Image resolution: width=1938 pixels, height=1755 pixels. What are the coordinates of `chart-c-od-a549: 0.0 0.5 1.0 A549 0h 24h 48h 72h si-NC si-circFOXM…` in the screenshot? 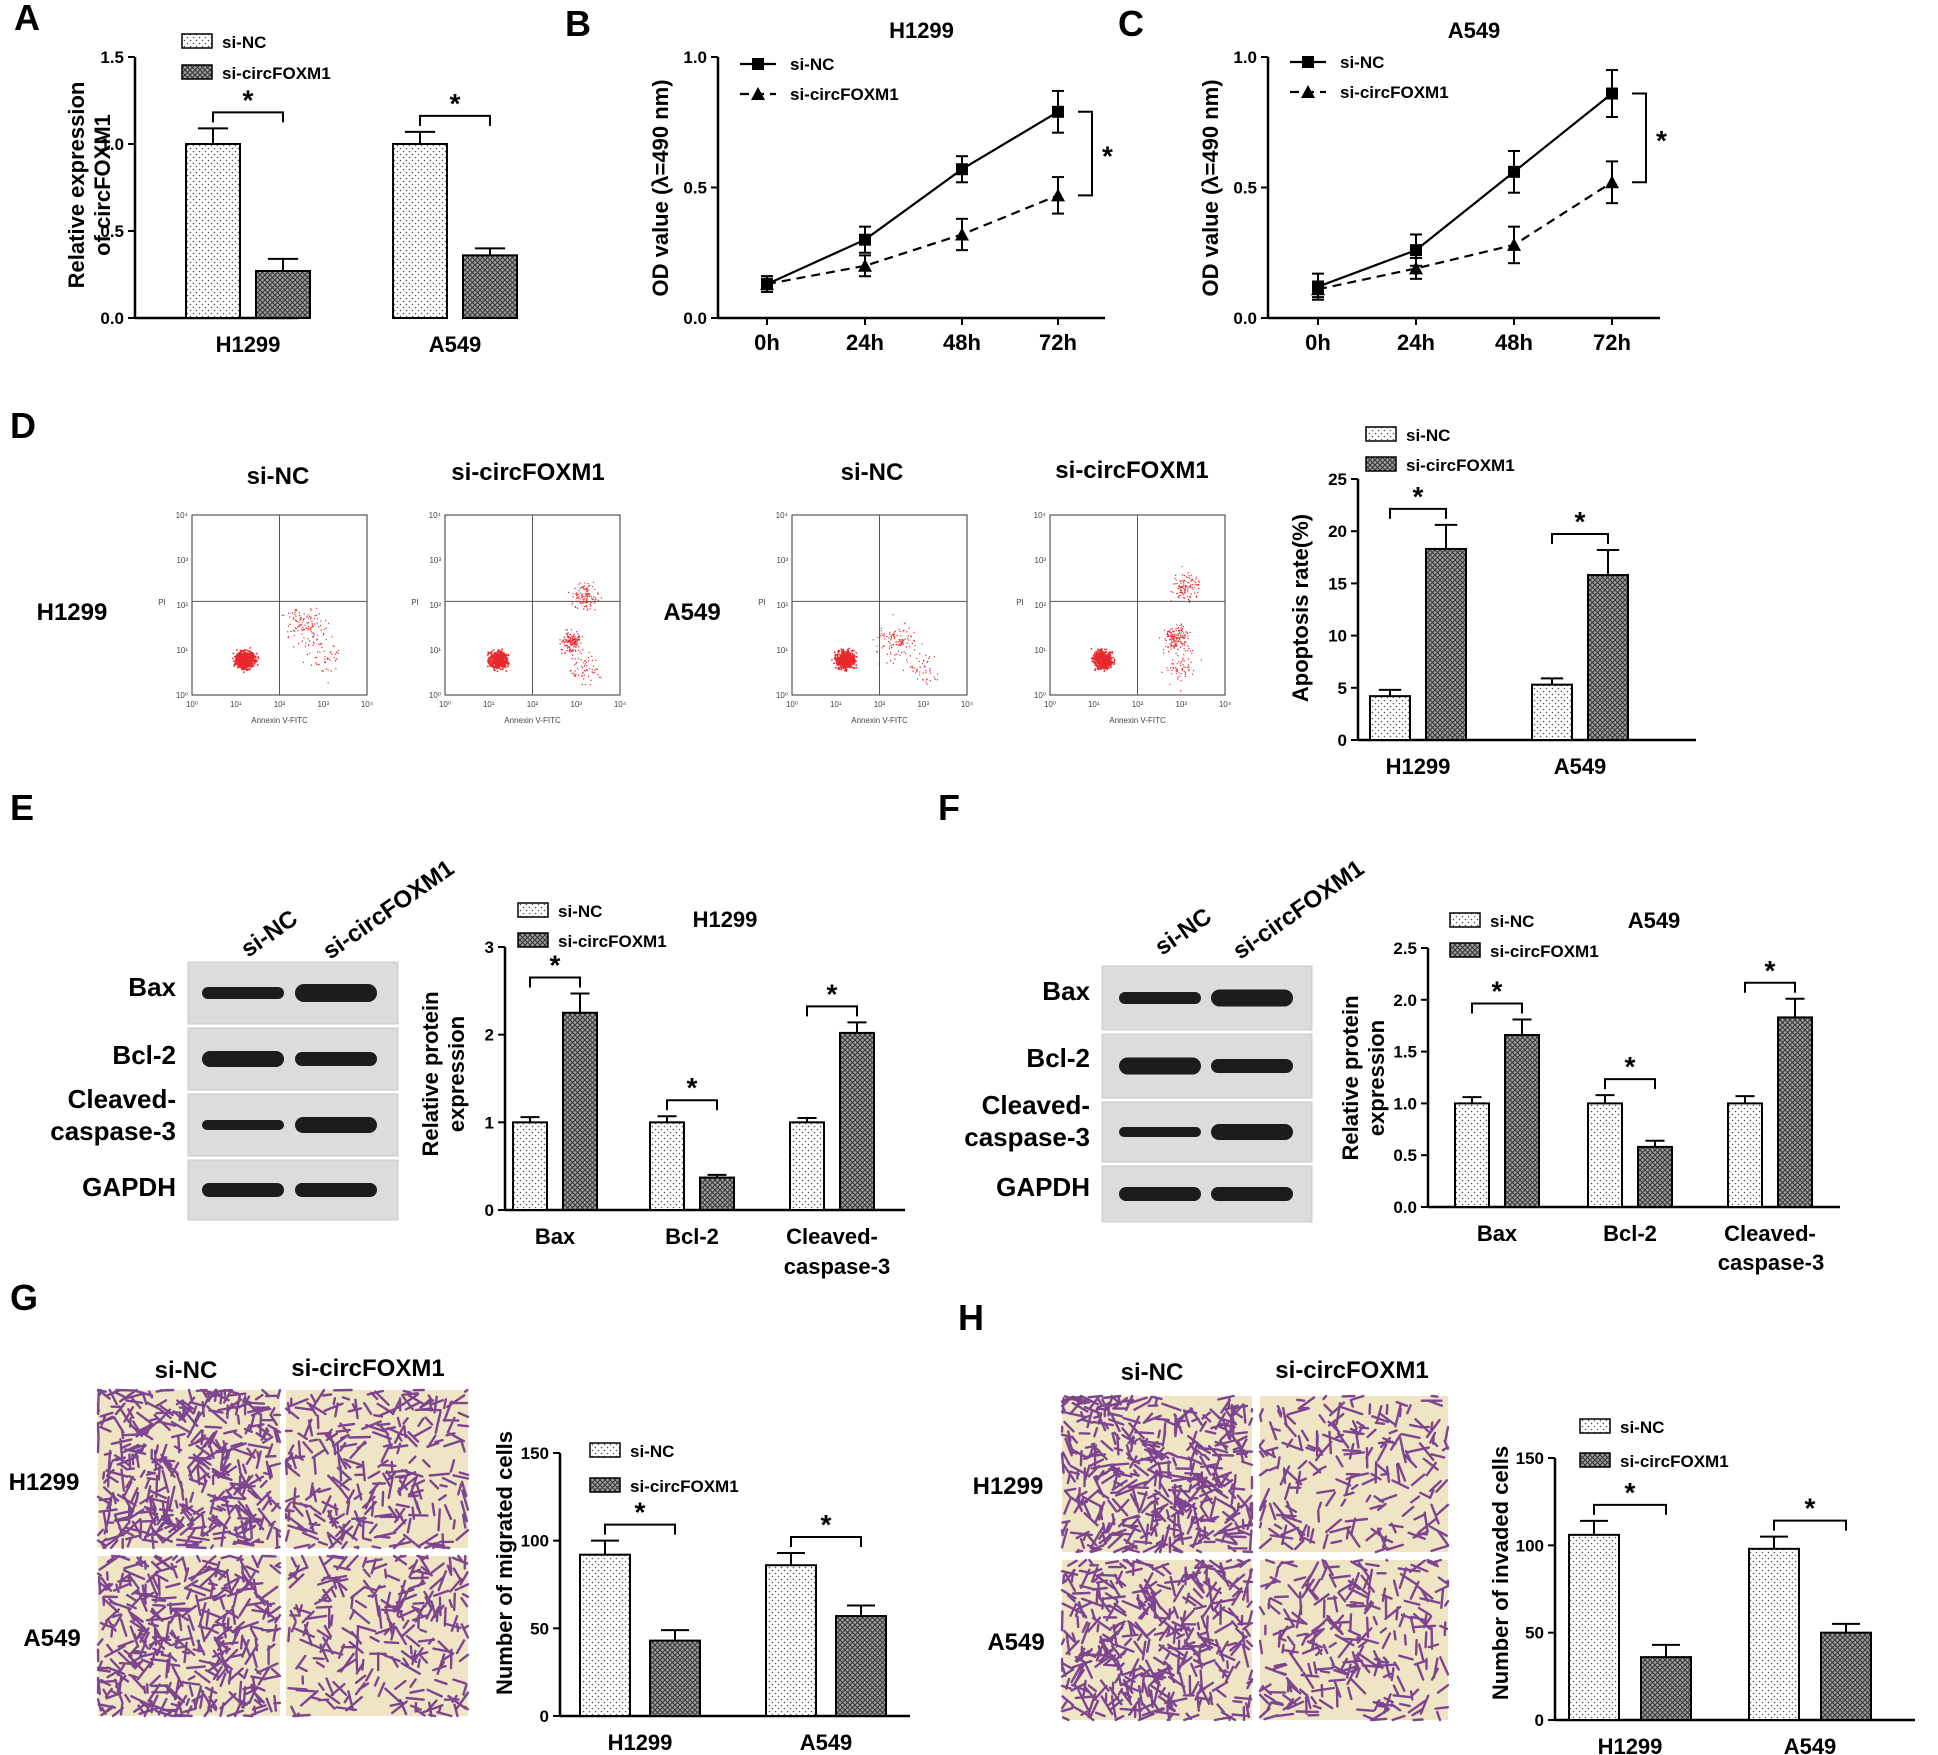 It's located at (1450, 186).